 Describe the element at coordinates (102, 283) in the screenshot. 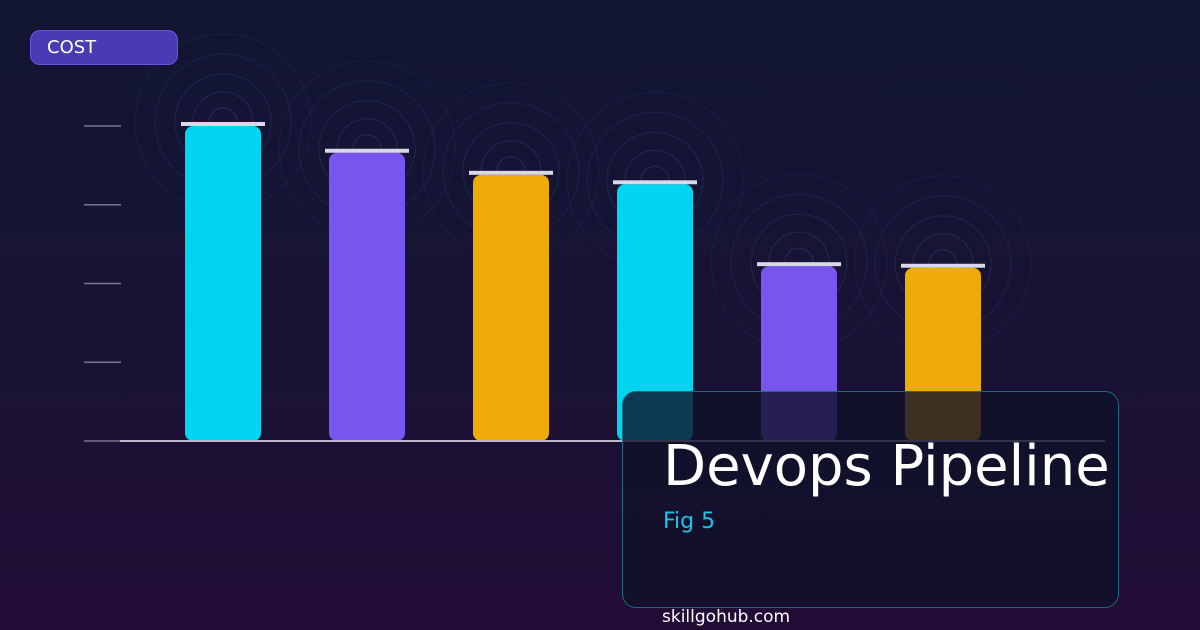

I see `y-axis-ticks` at that location.